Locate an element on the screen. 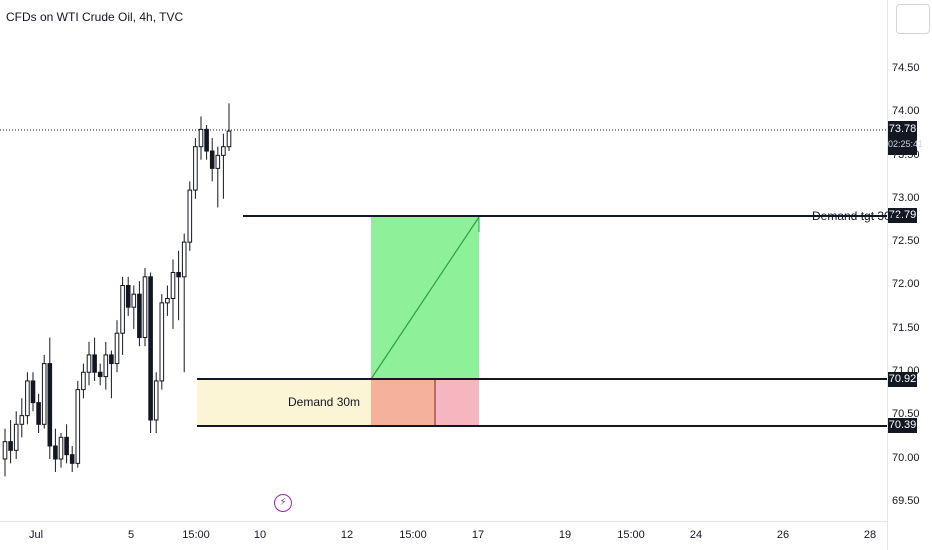 The image size is (932, 550). current-price: 73.78 is located at coordinates (902, 129).